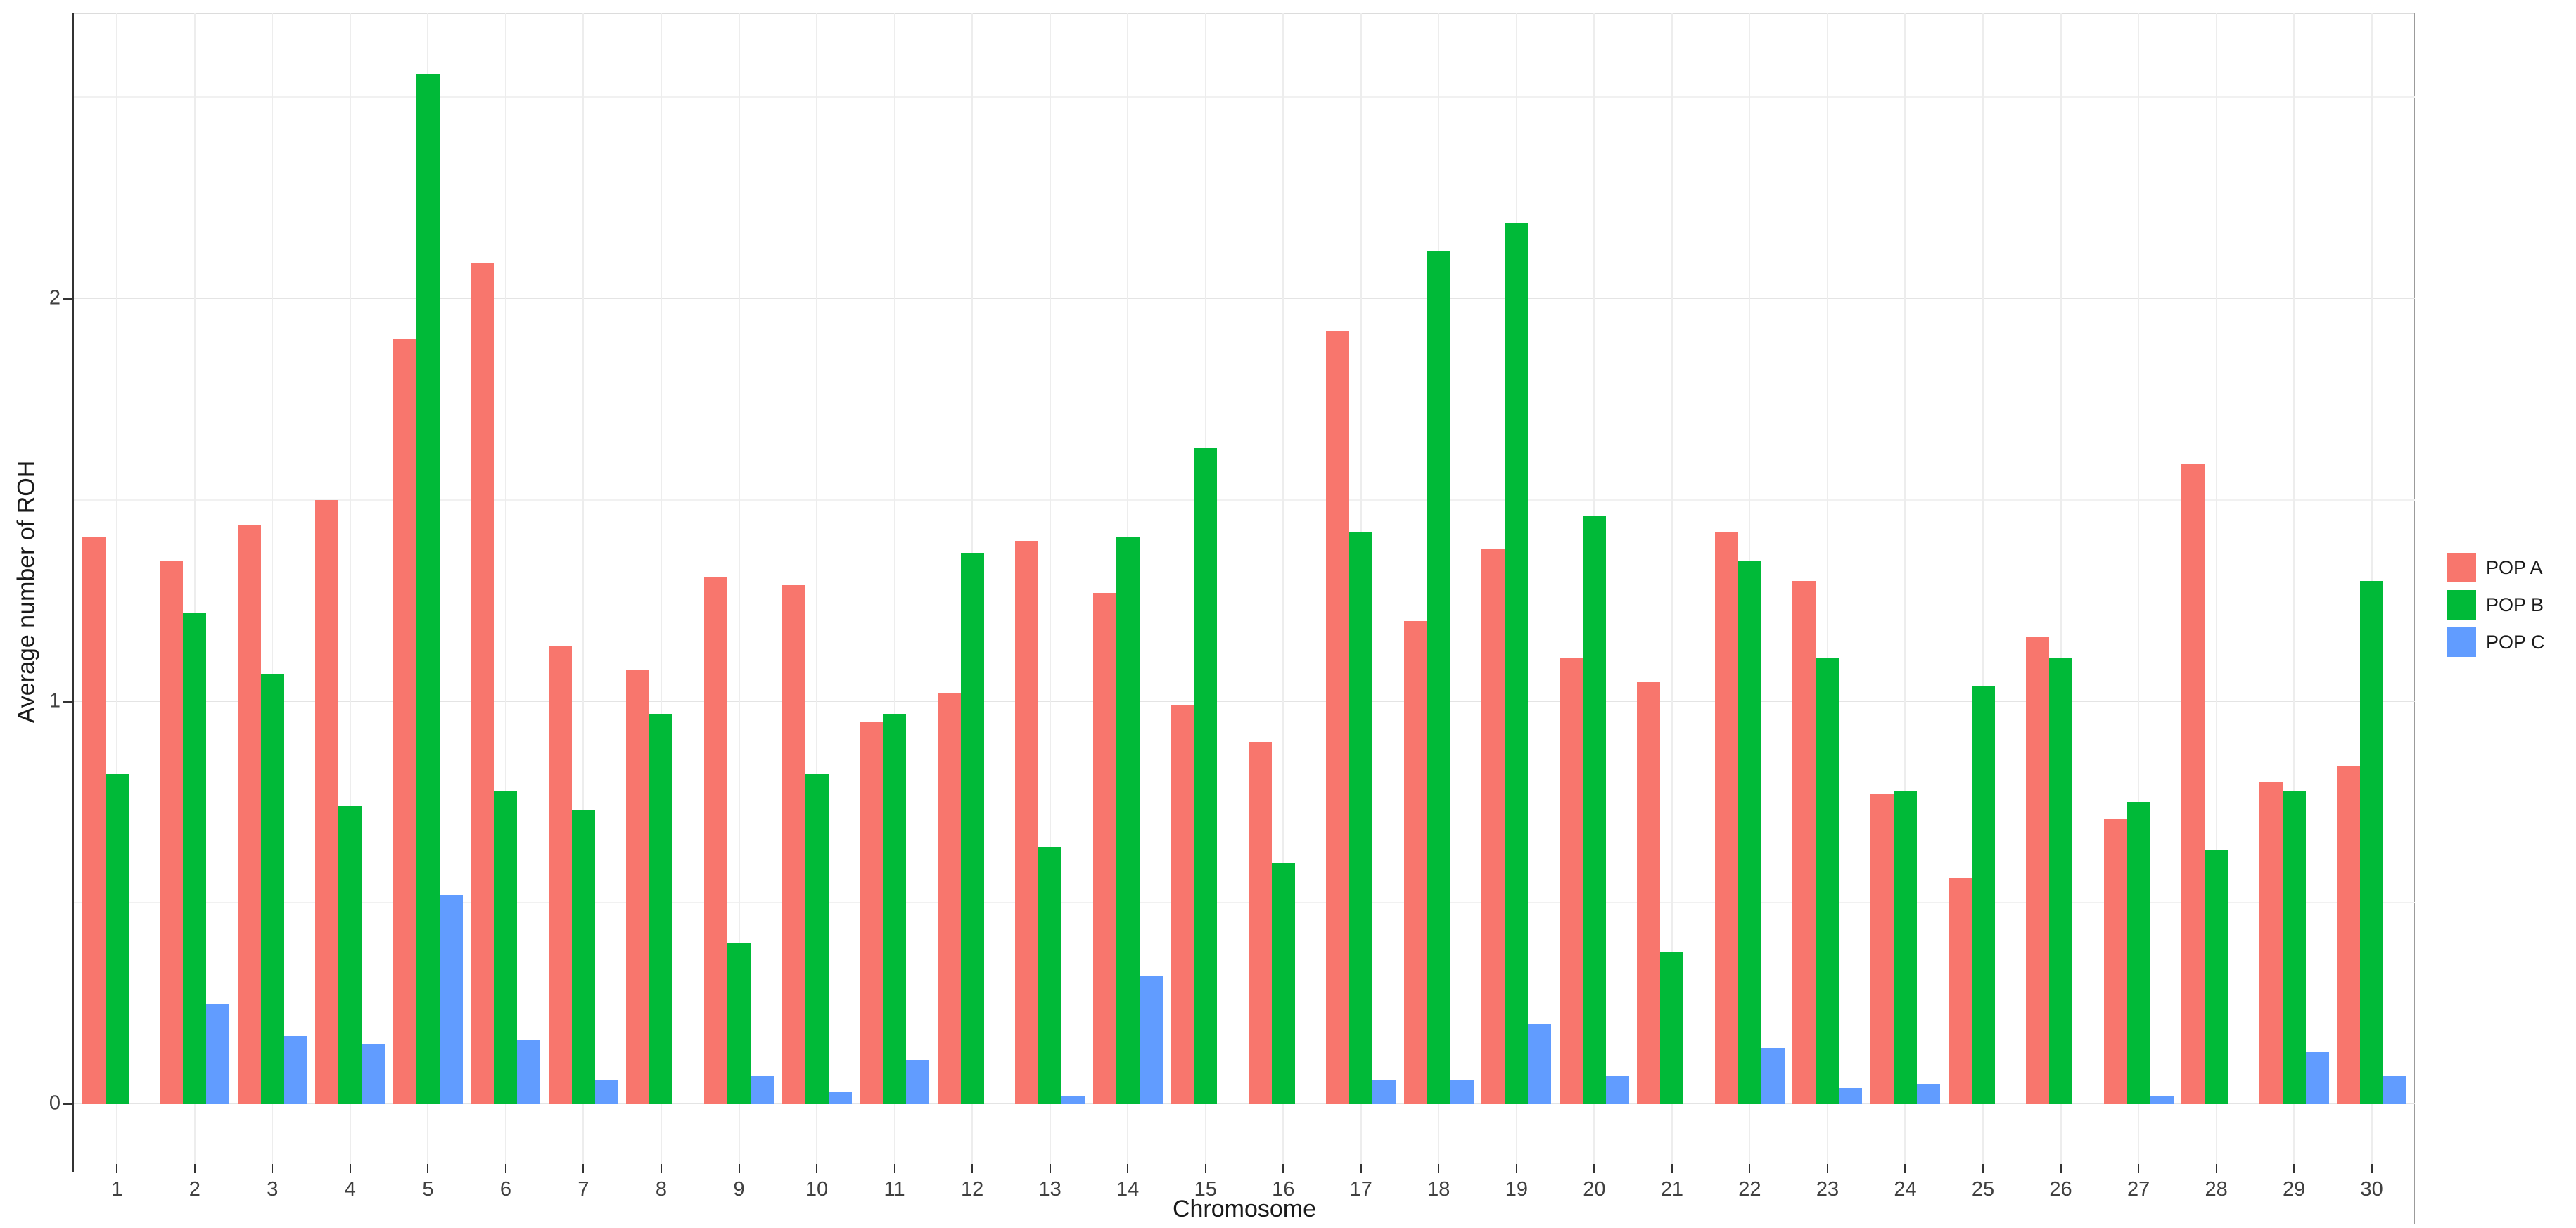 The image size is (2576, 1228). What do you see at coordinates (94, 820) in the screenshot?
I see `bar-pop-a-chr1` at bounding box center [94, 820].